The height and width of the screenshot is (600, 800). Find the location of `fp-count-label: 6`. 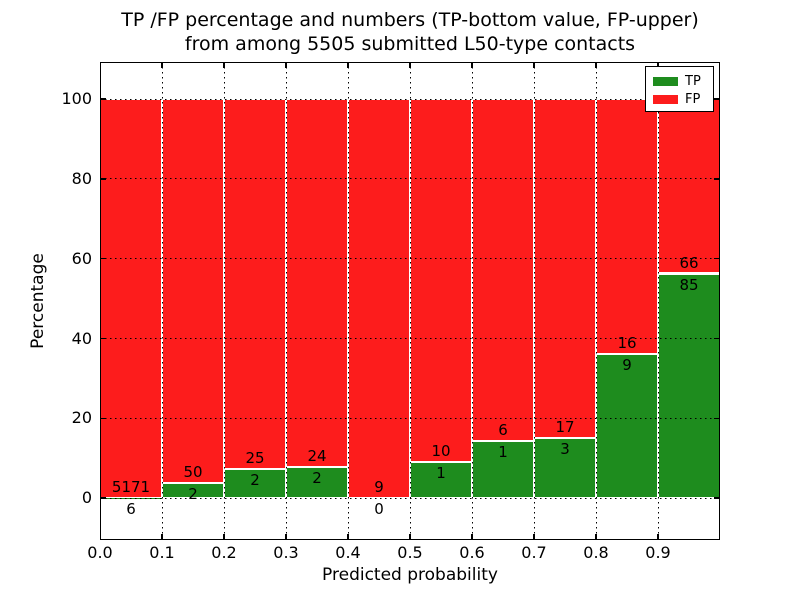

fp-count-label: 6 is located at coordinates (503, 430).